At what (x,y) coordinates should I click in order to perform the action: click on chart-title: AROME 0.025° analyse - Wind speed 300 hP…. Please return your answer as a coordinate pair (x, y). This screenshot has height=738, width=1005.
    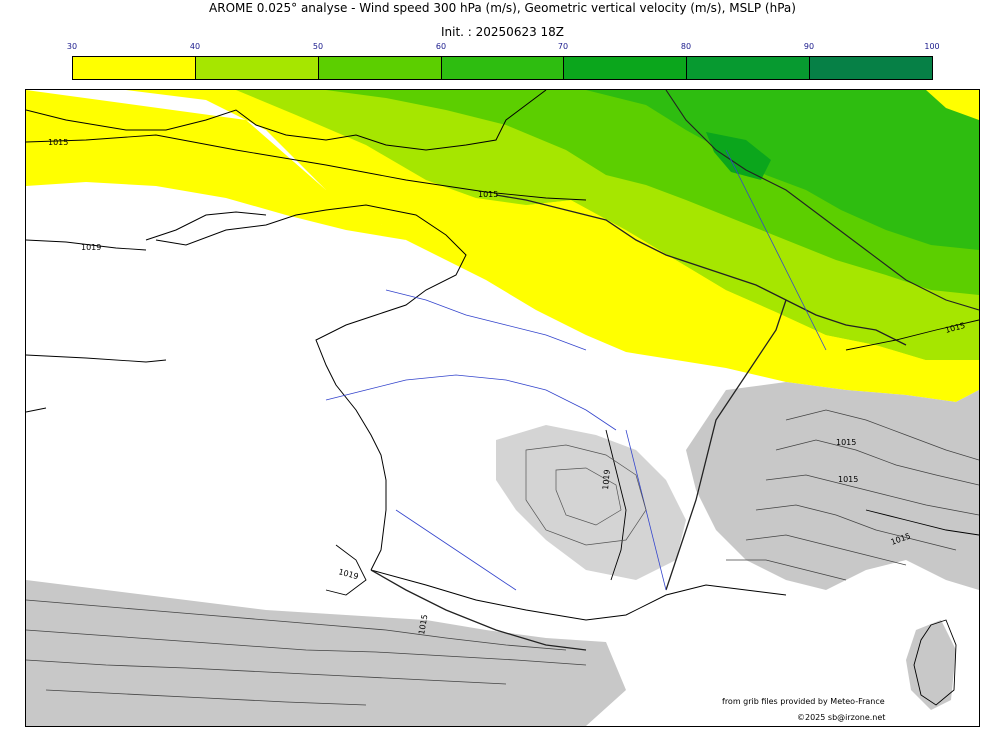
    Looking at the image, I should click on (502, 8).